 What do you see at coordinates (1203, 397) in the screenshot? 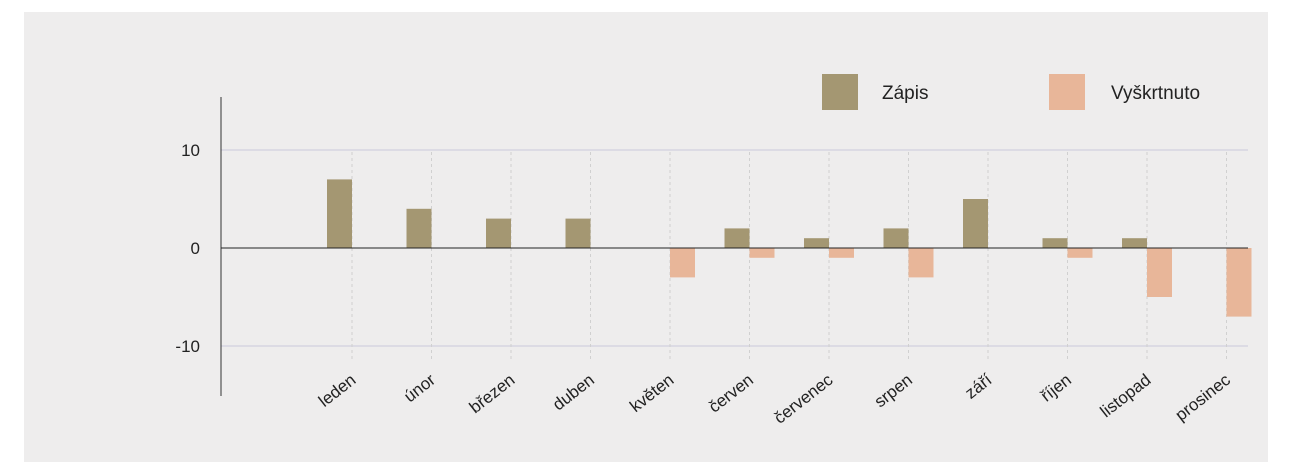
I see `x-tick-label: prosinec` at bounding box center [1203, 397].